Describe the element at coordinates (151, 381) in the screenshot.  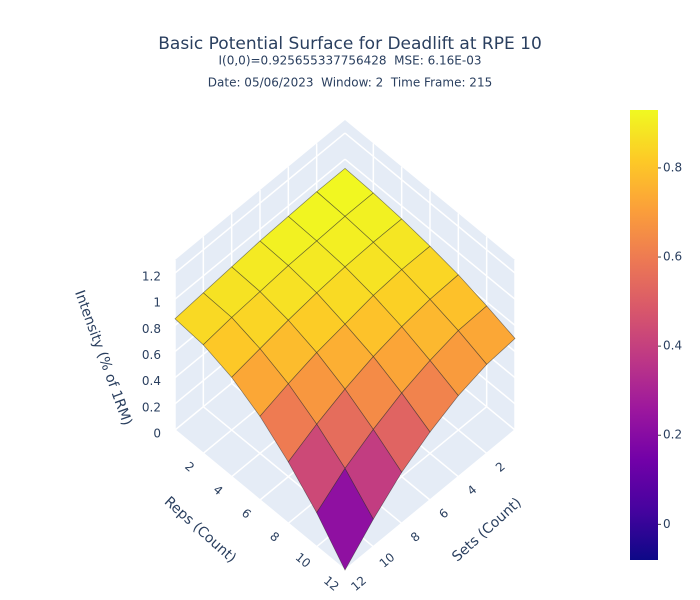
I see `z-tick-label: 0.4` at that location.